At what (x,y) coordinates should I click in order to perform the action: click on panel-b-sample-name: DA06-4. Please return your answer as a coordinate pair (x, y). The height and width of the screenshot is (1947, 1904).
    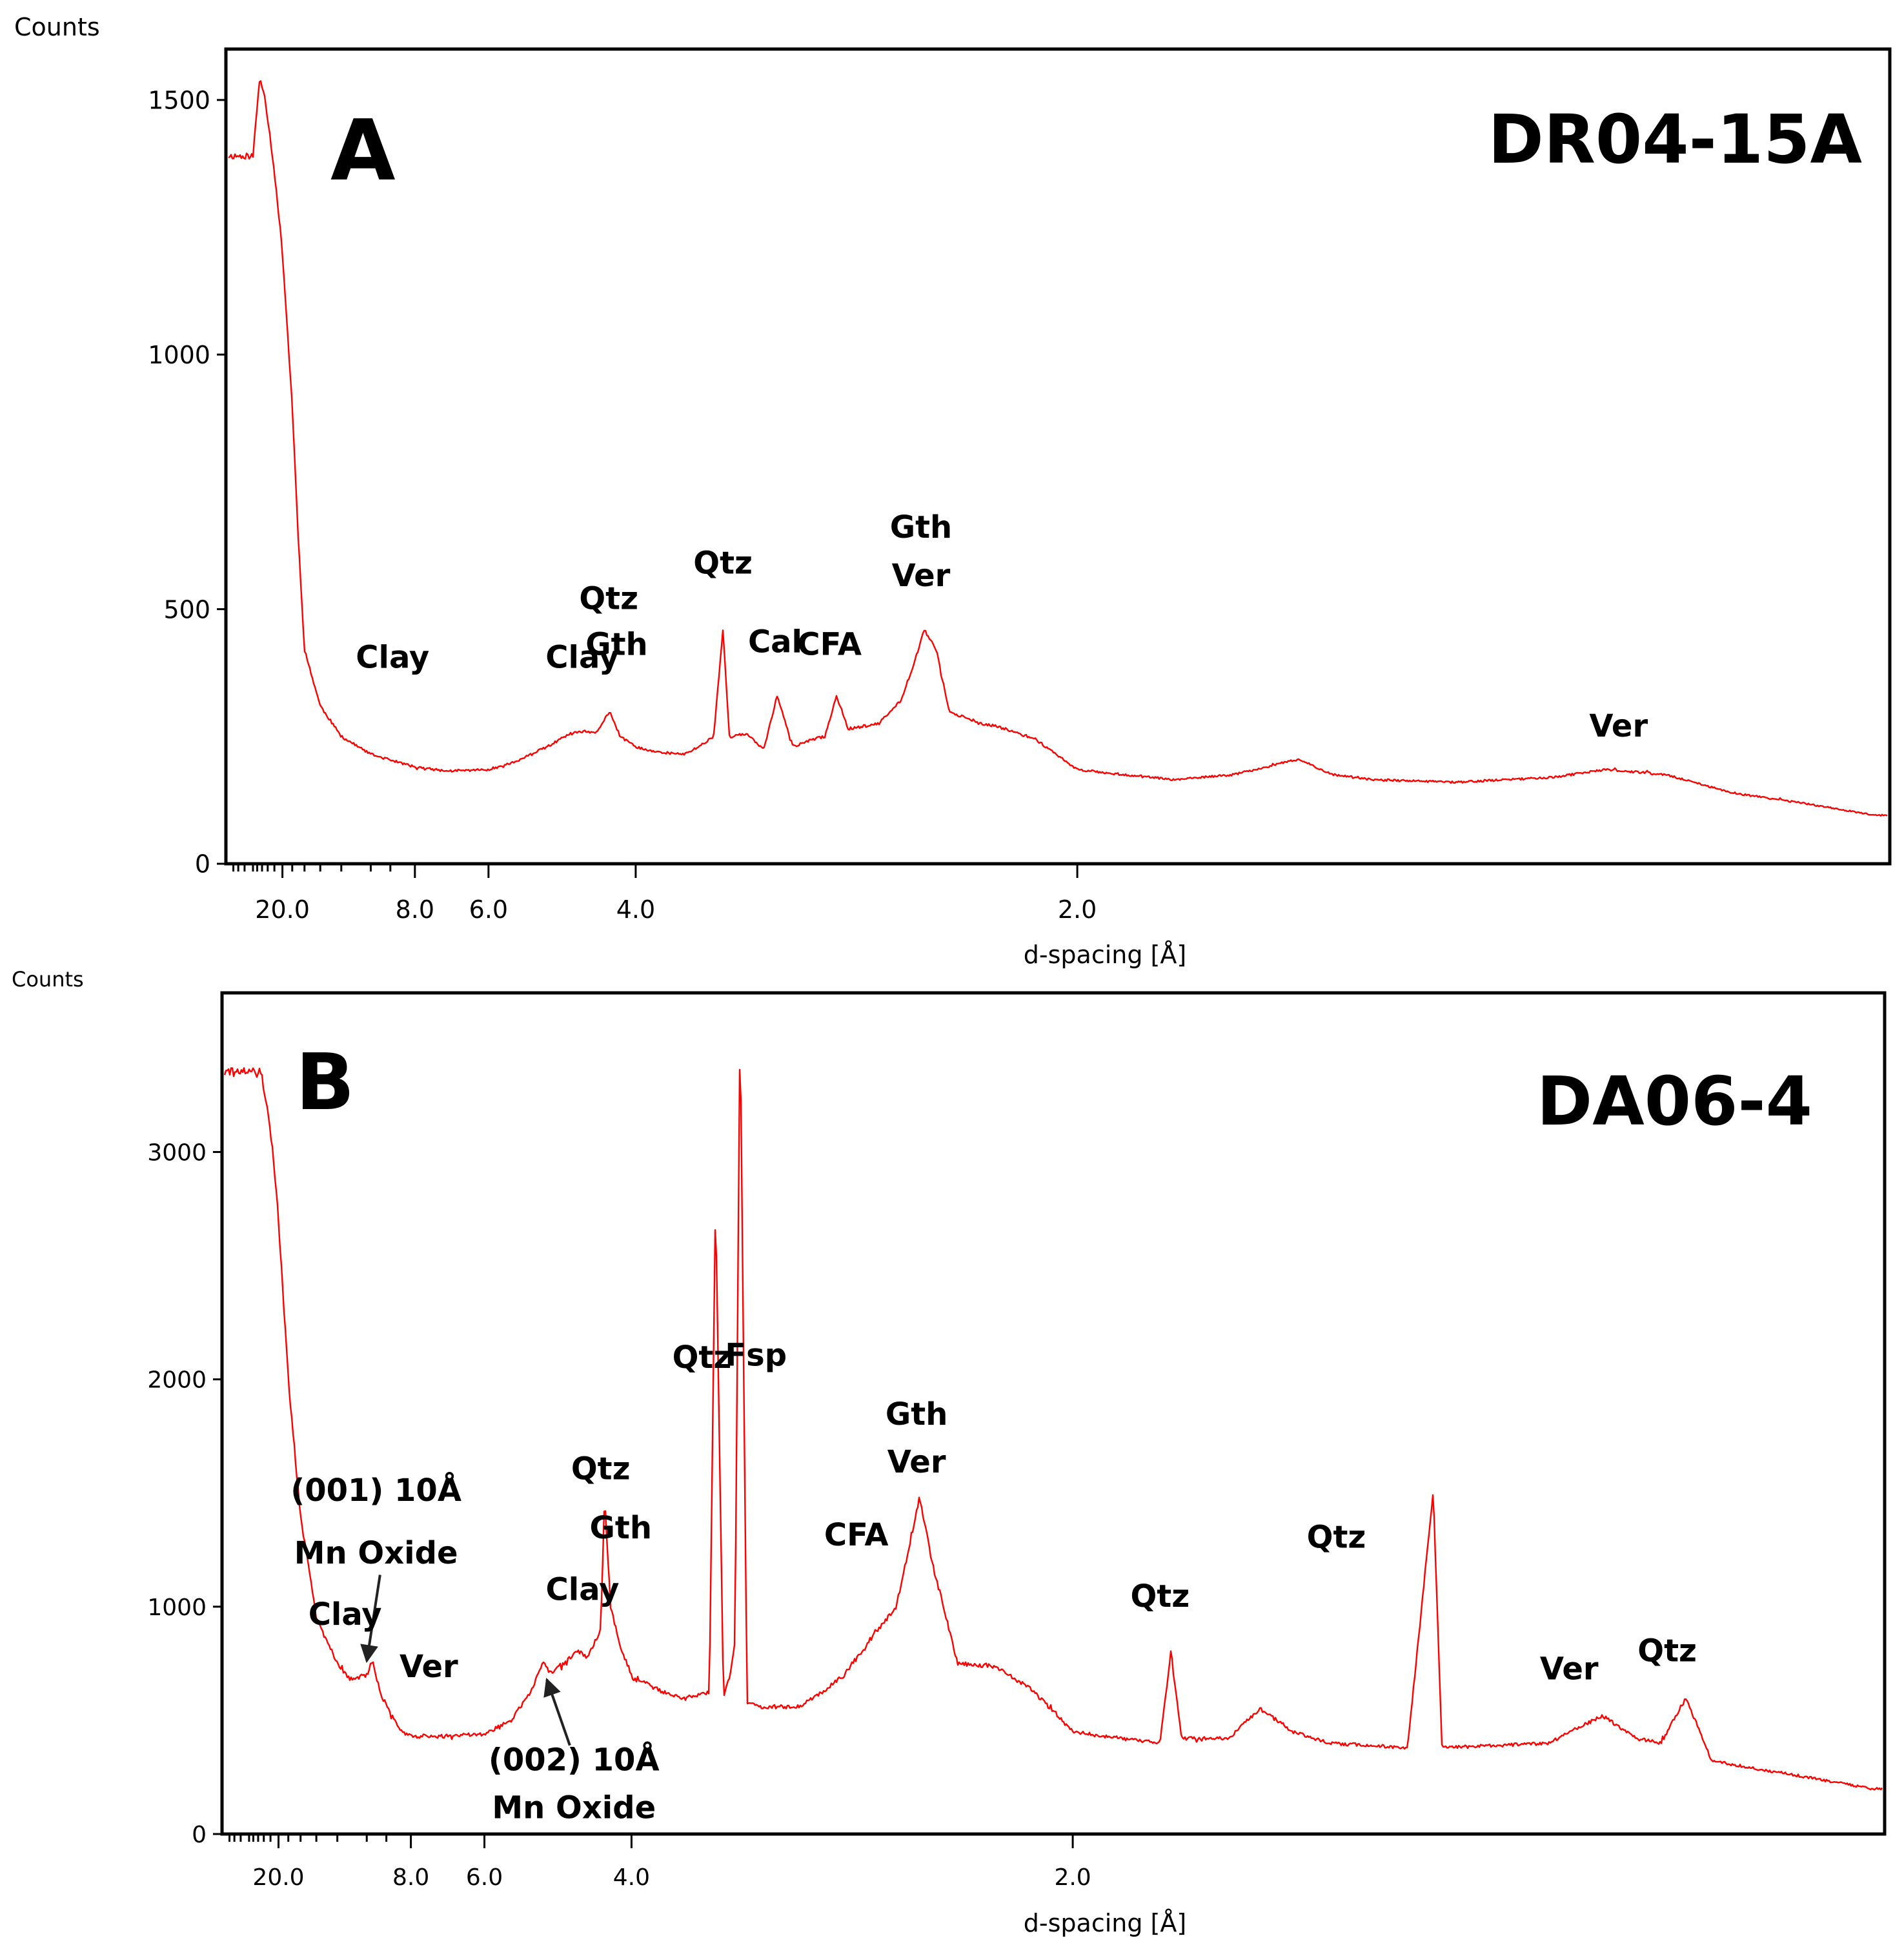
    Looking at the image, I should click on (1675, 1101).